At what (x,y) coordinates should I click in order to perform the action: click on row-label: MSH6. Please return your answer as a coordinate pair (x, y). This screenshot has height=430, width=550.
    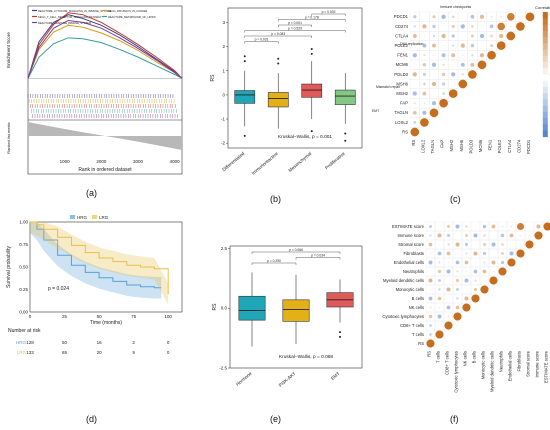
    Looking at the image, I should click on (402, 83).